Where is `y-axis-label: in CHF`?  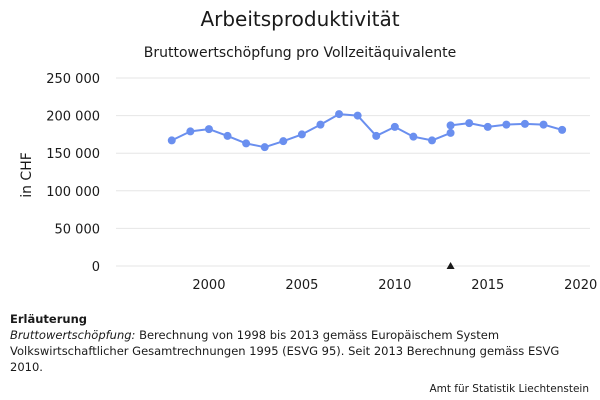 y-axis-label: in CHF is located at coordinates (27, 175).